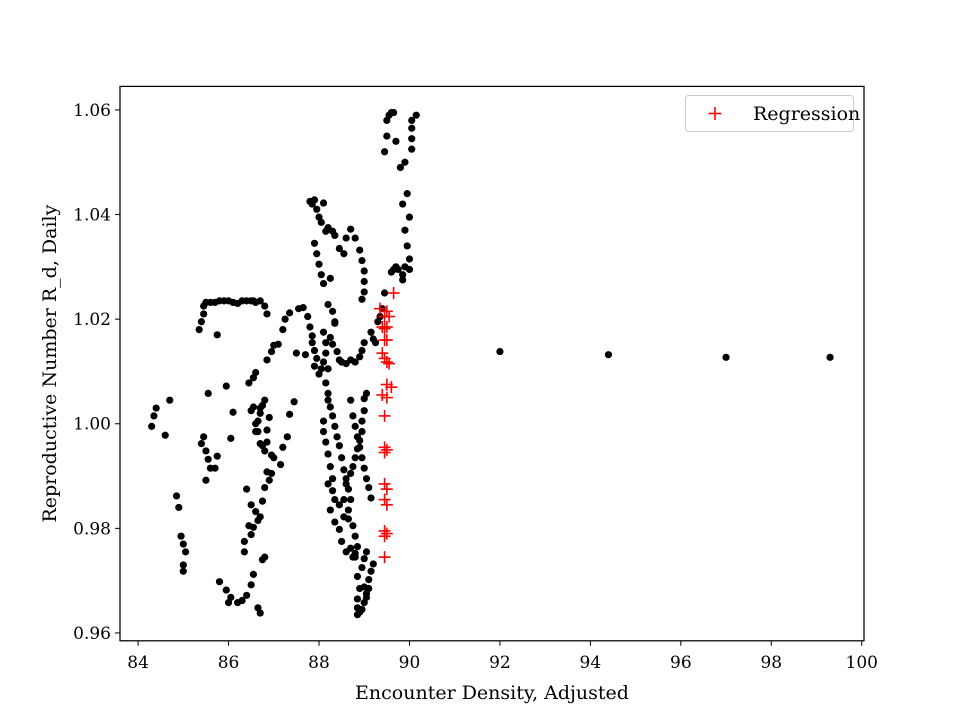  Describe the element at coordinates (715, 113) in the screenshot. I see `legend-marker-regression` at that location.